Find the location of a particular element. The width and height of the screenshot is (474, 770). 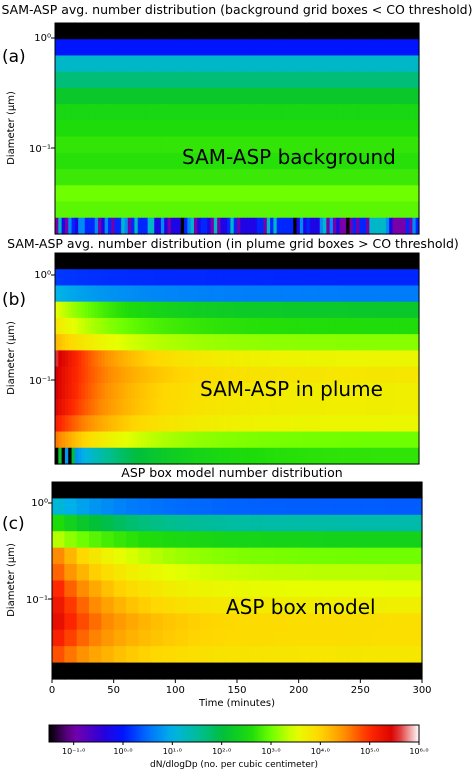

colorbar-tick-label: 10⁴·⁰ is located at coordinates (320, 751).